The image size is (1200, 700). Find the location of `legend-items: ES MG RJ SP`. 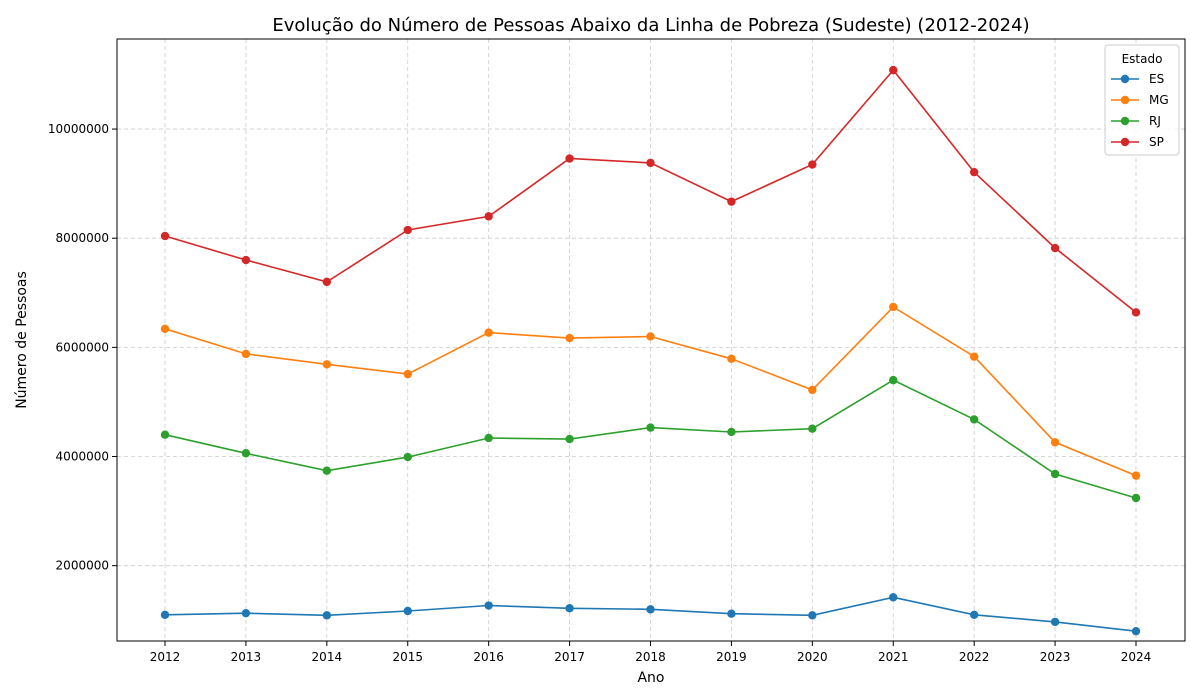

legend-items: ES MG RJ SP is located at coordinates (1140, 110).